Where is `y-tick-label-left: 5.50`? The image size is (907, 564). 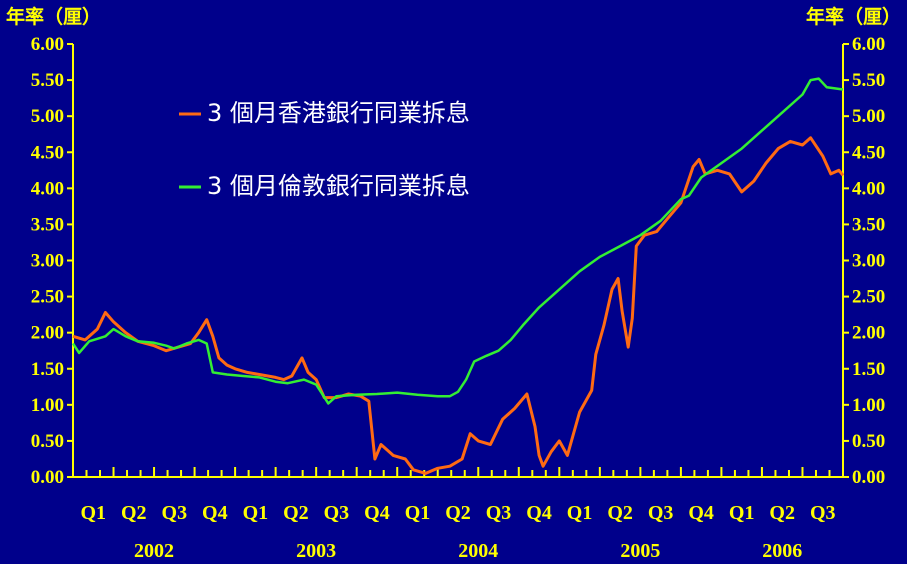 y-tick-label-left: 5.50 is located at coordinates (47, 80).